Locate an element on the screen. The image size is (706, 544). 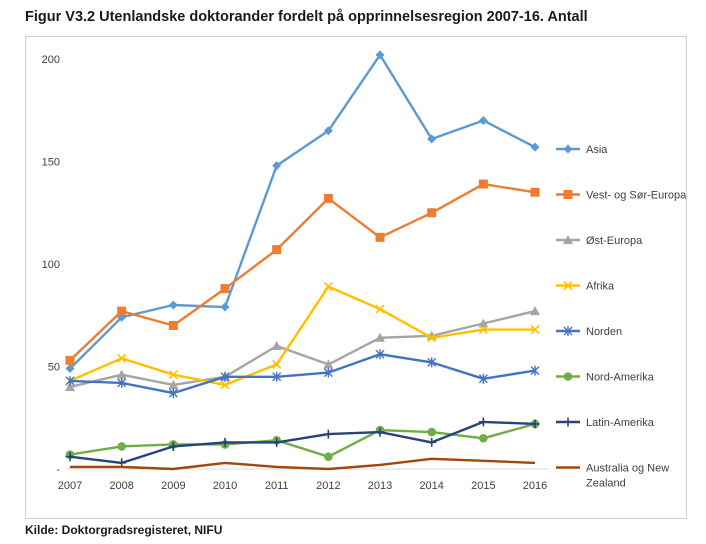
legend-entry: Øst-Europa is located at coordinates (599, 241).